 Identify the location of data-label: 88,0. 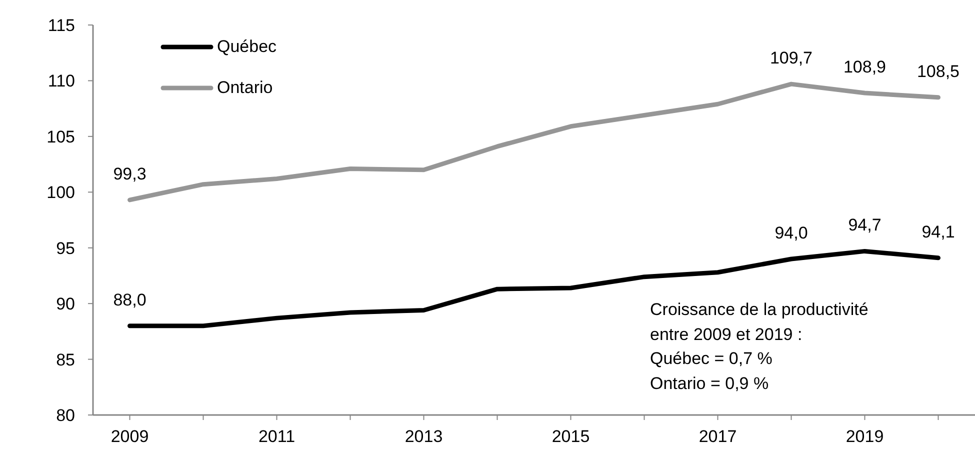
(129, 300).